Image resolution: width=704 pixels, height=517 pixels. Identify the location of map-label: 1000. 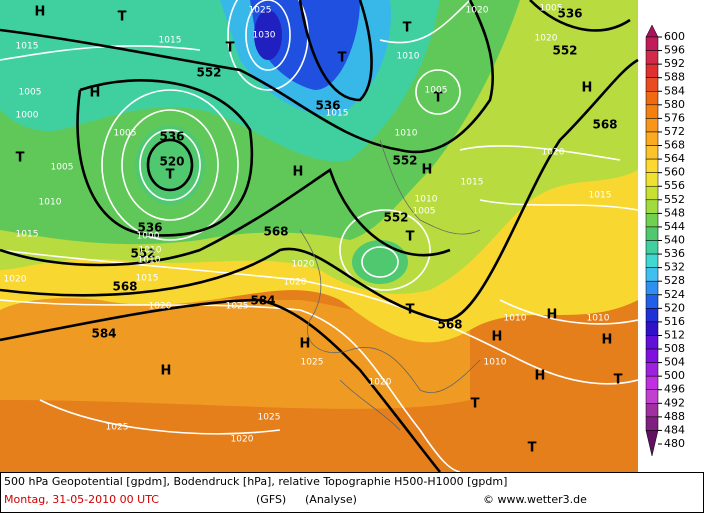
(27, 116).